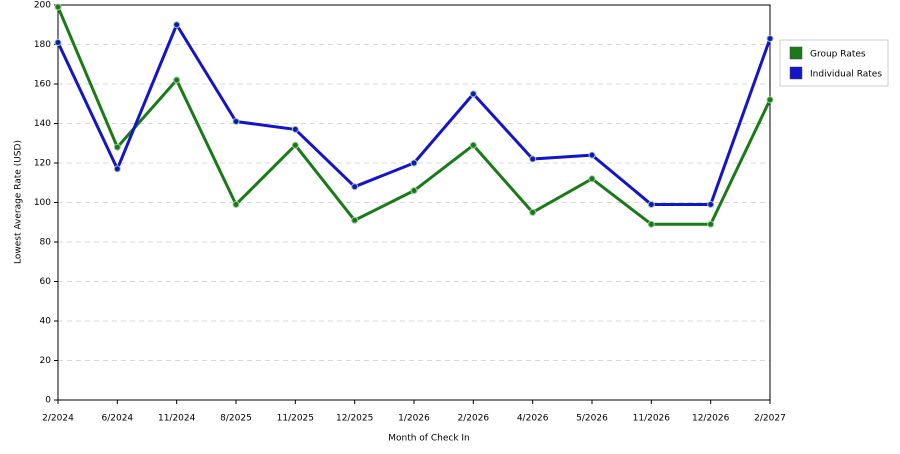  I want to click on x-tick-label: 4/2026, so click(533, 419).